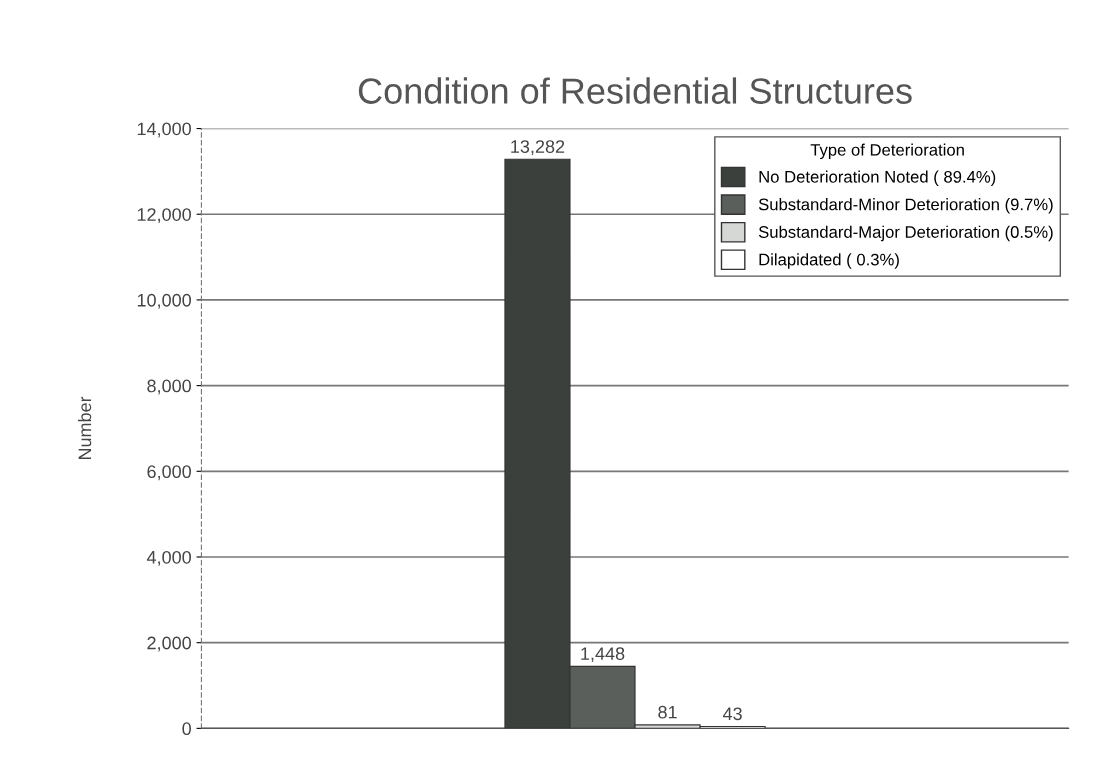 Image resolution: width=1119 pixels, height=779 pixels. What do you see at coordinates (829, 261) in the screenshot?
I see `legend-label: Dilapidated ( 0.3%)` at bounding box center [829, 261].